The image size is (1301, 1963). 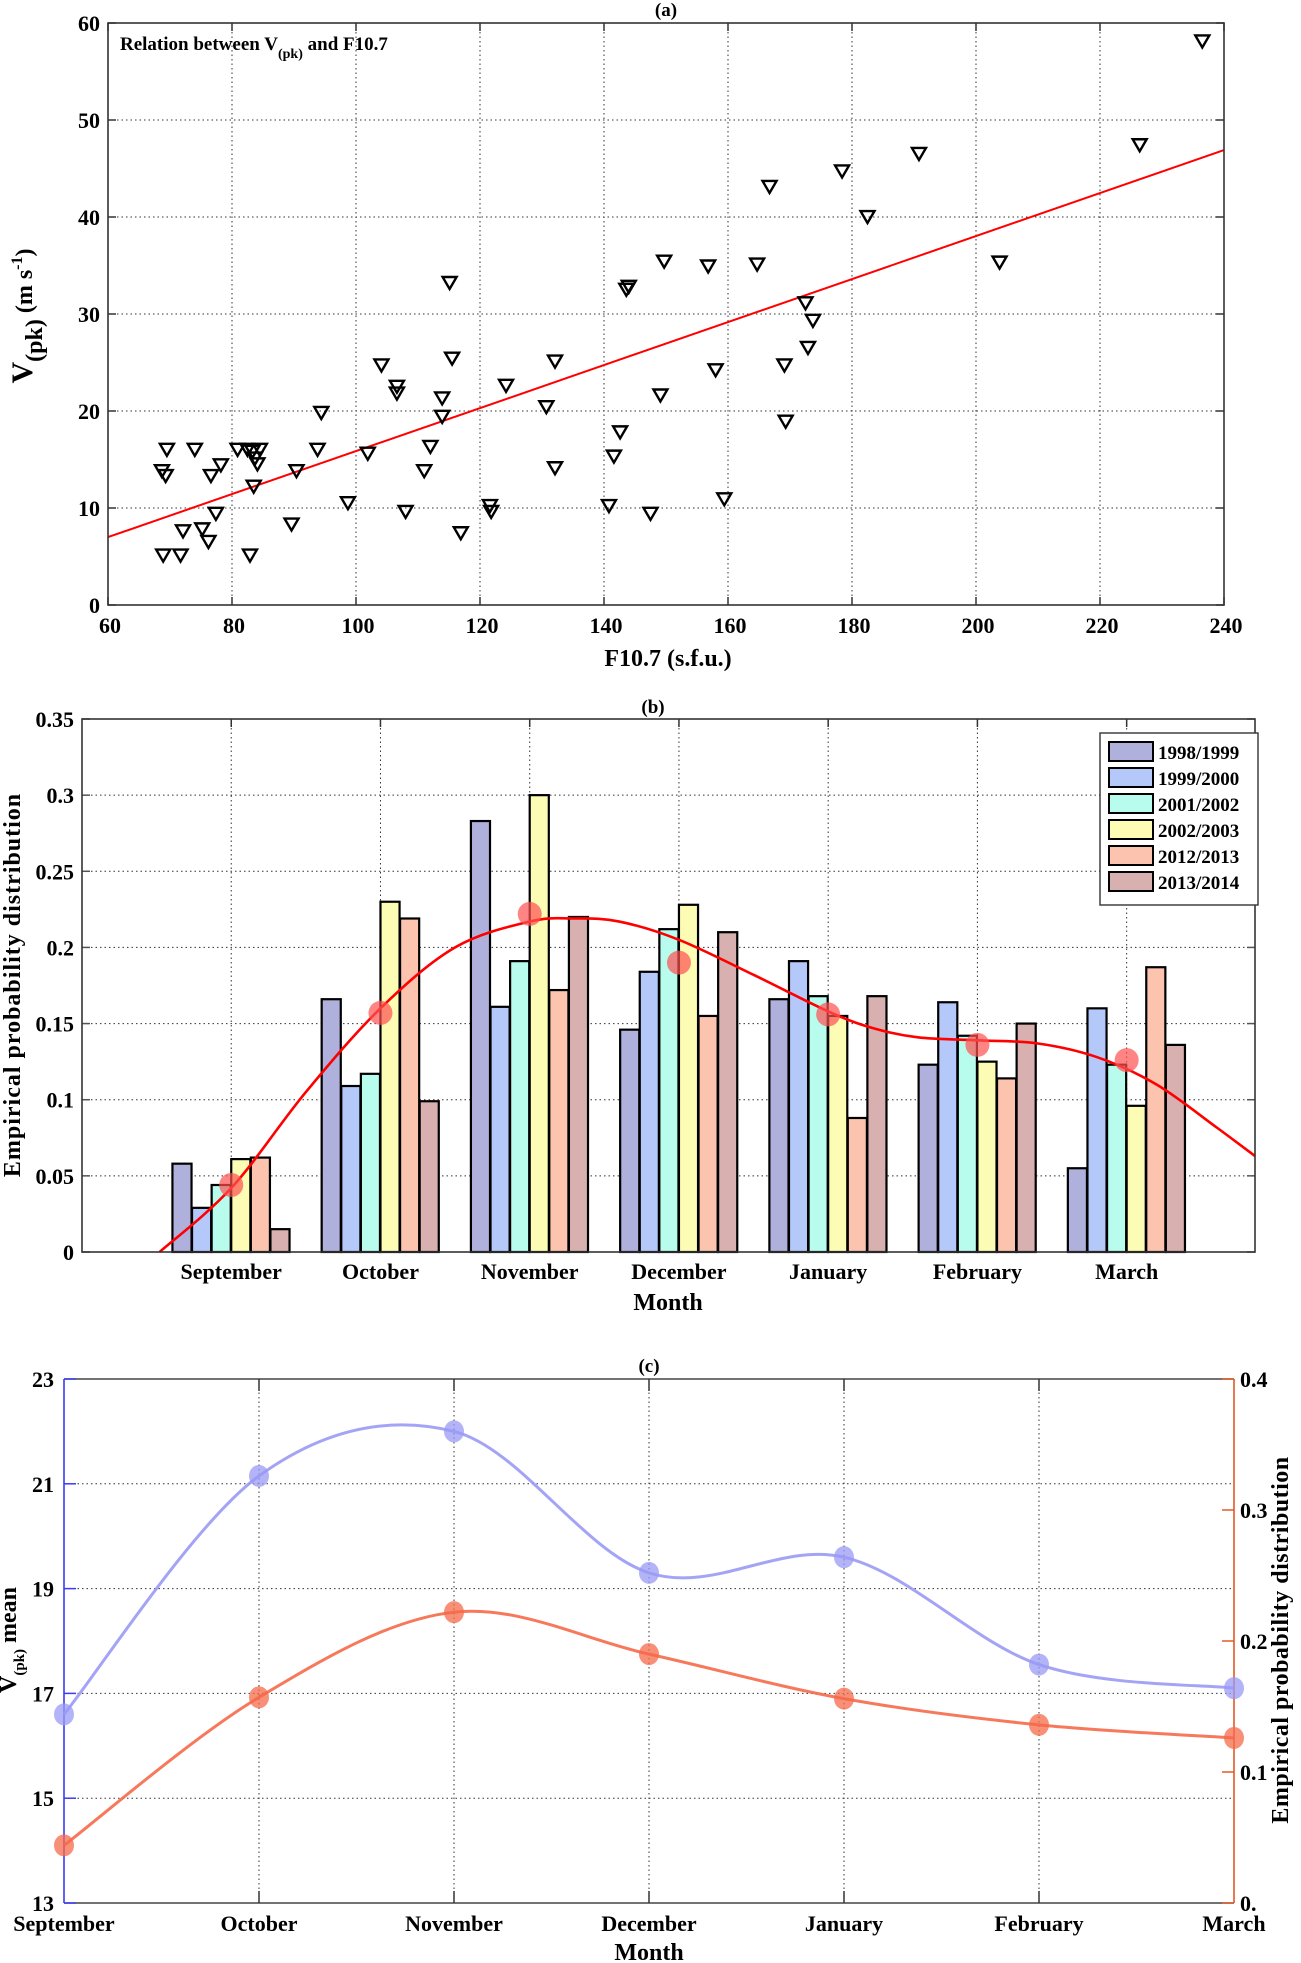 What do you see at coordinates (1156, 1110) in the screenshot?
I see `bar-2012-2013-march` at bounding box center [1156, 1110].